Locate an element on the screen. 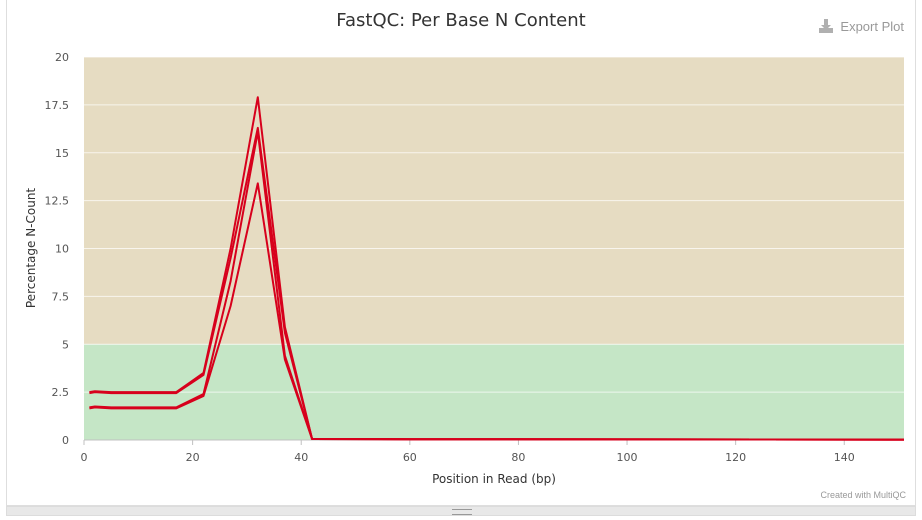  y-axis-label: Percentage N-Count is located at coordinates (31, 248).